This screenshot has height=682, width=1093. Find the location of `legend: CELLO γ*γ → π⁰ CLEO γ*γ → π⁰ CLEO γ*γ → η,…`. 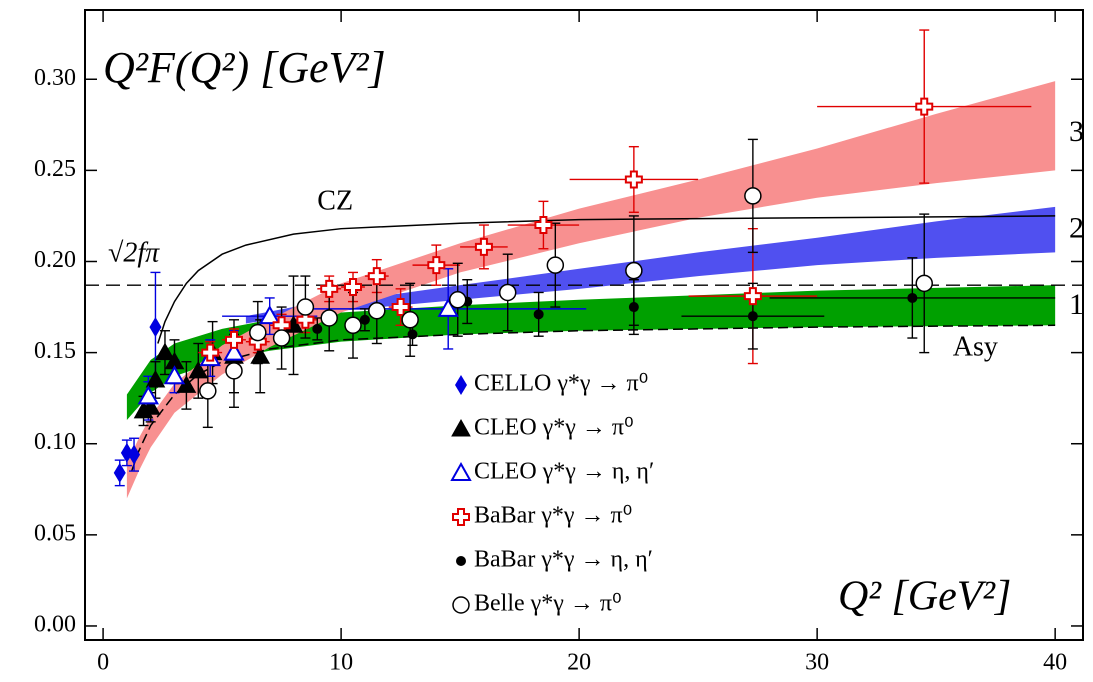

legend: CELLO γ*γ → π⁰ CLEO γ*γ → π⁰ CLEO γ*γ → η,… is located at coordinates (552, 494).